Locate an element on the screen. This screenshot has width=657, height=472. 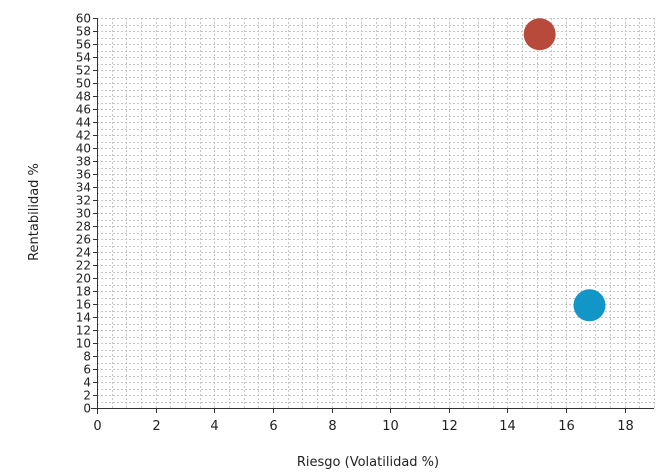
x-tick-label: 14 is located at coordinates (507, 426).